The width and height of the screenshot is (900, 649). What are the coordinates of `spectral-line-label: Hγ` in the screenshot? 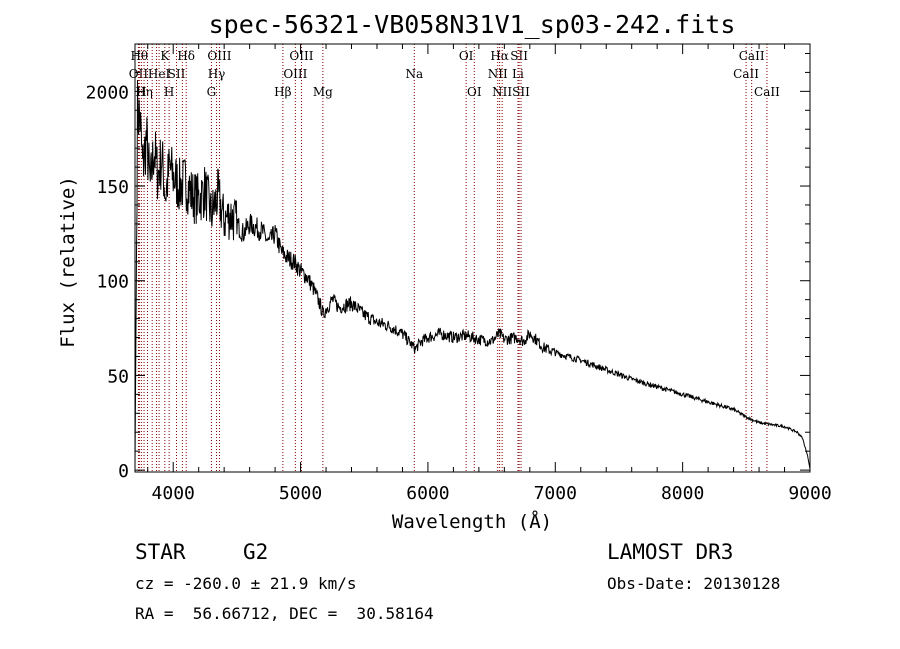 It's located at (217, 74).